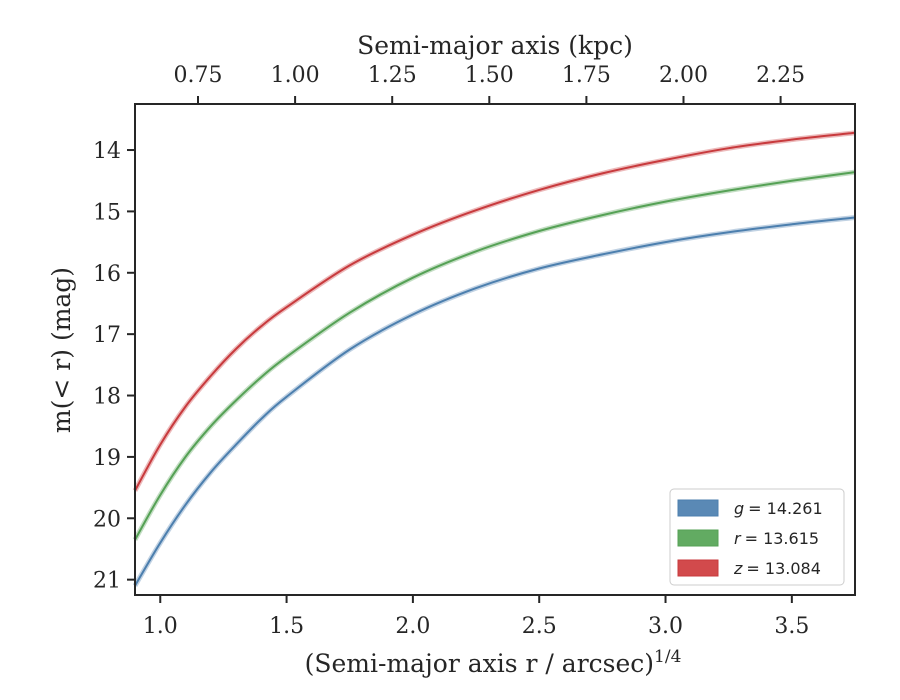 The image size is (900, 700). What do you see at coordinates (107, 212) in the screenshot?
I see `y-tick-label: 15` at bounding box center [107, 212].